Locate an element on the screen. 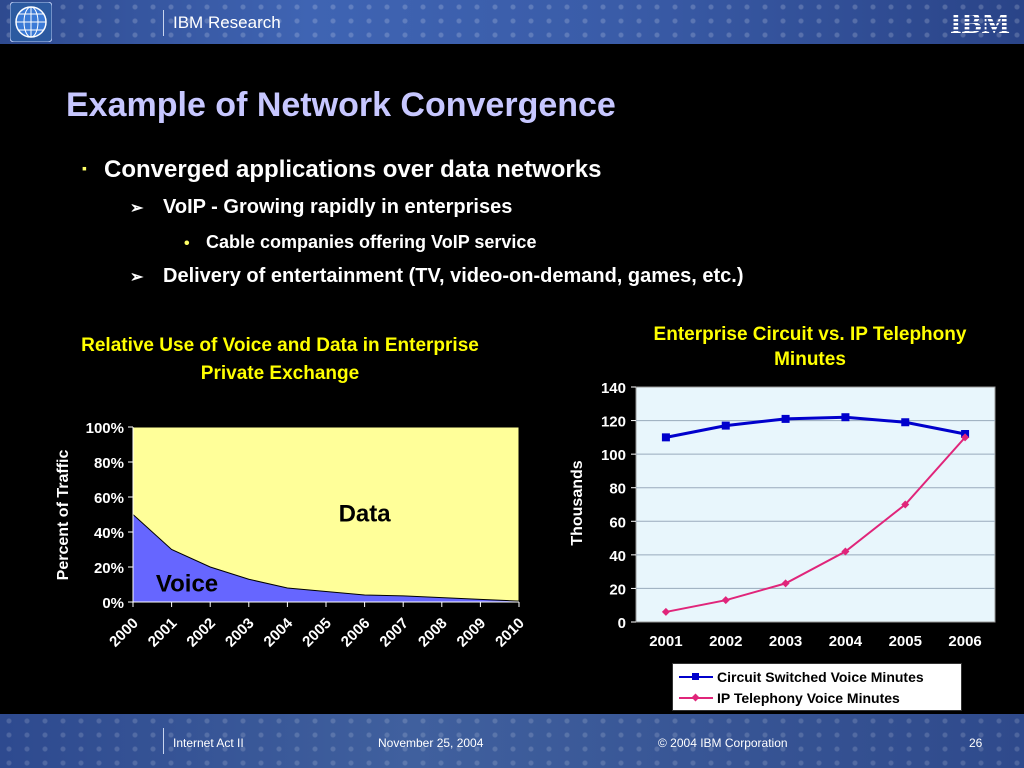 The width and height of the screenshot is (1024, 768). voice-series-label: Voice is located at coordinates (187, 584).